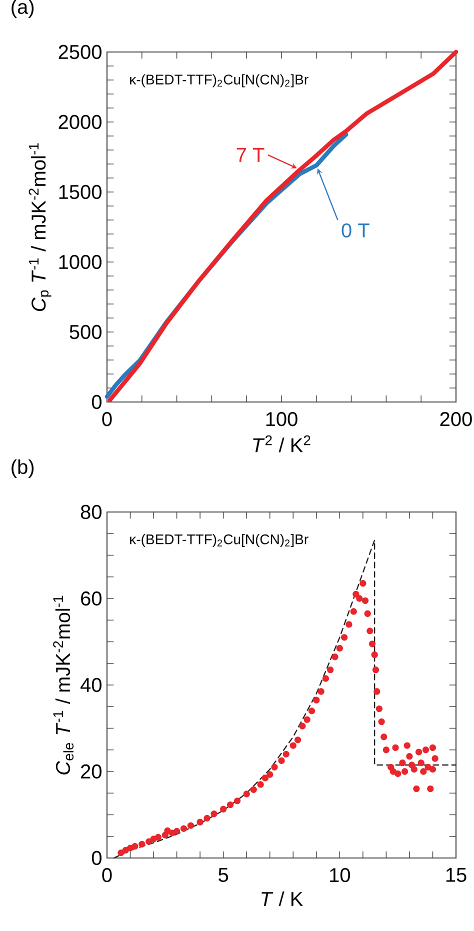 This screenshot has height=931, width=474. What do you see at coordinates (356, 230) in the screenshot?
I see `text: 0 T` at bounding box center [356, 230].